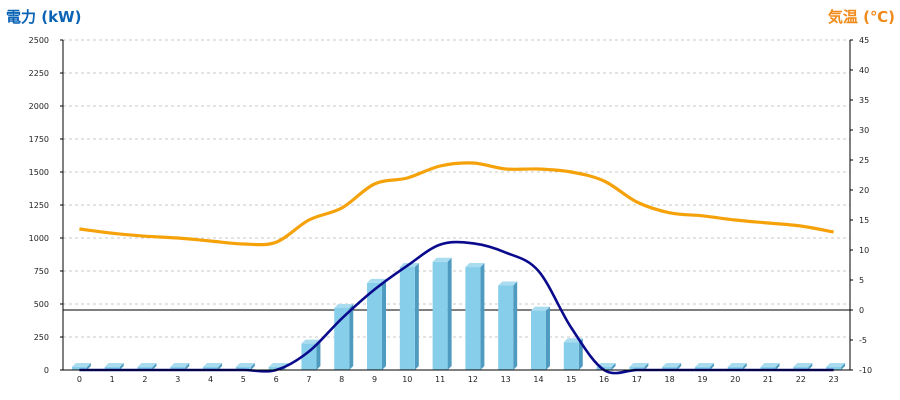  What do you see at coordinates (702, 379) in the screenshot?
I see `x-tick-label: 19` at bounding box center [702, 379].